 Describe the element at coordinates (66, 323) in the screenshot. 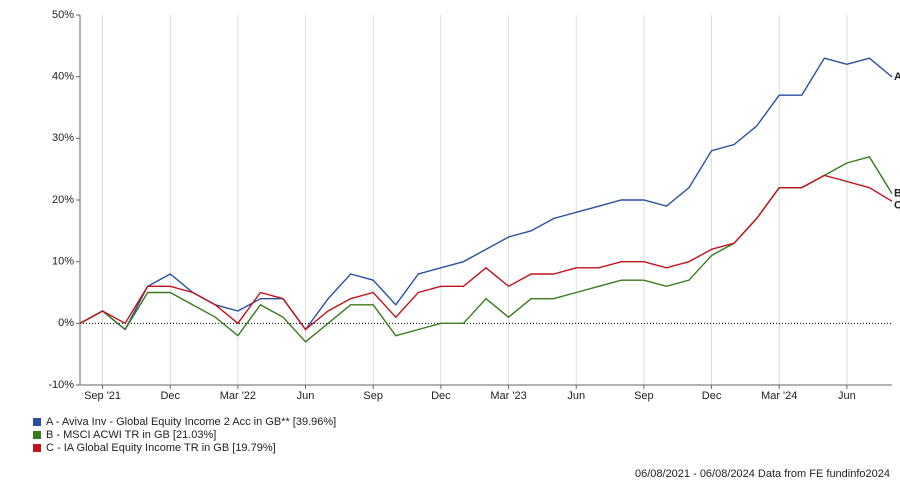

I see `y-tick-label: 0%` at that location.